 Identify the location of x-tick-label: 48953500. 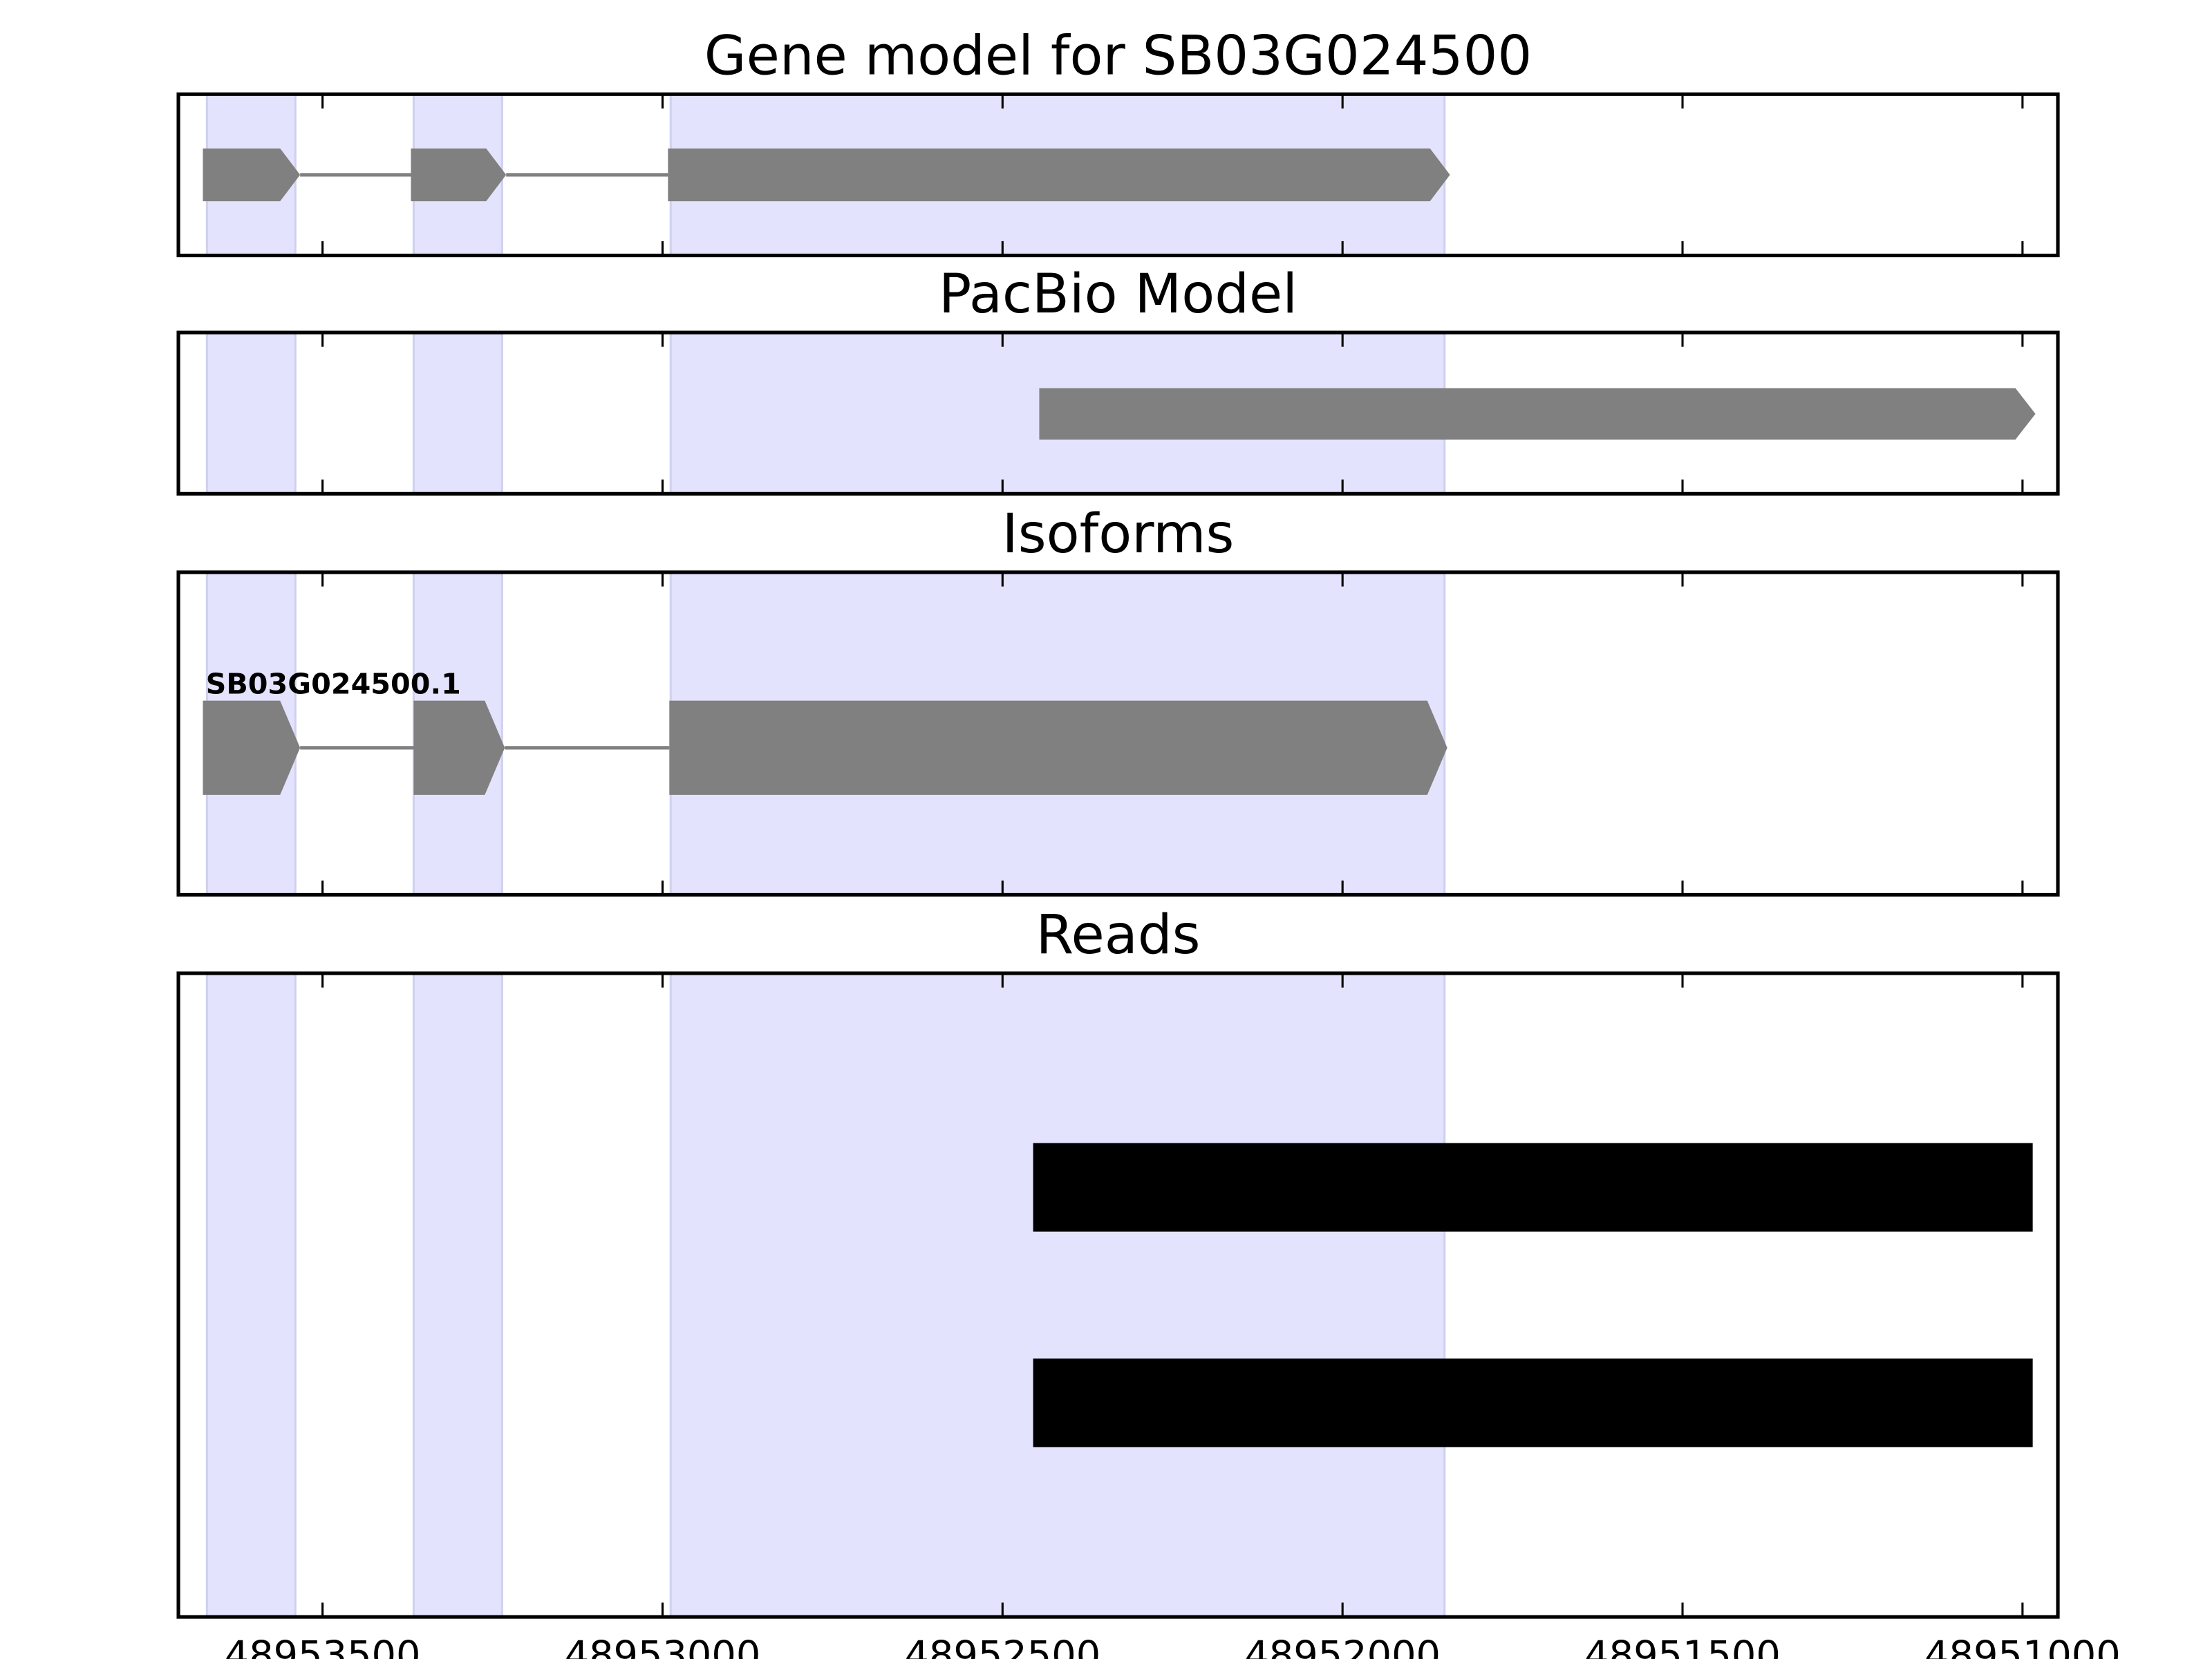
(323, 1646).